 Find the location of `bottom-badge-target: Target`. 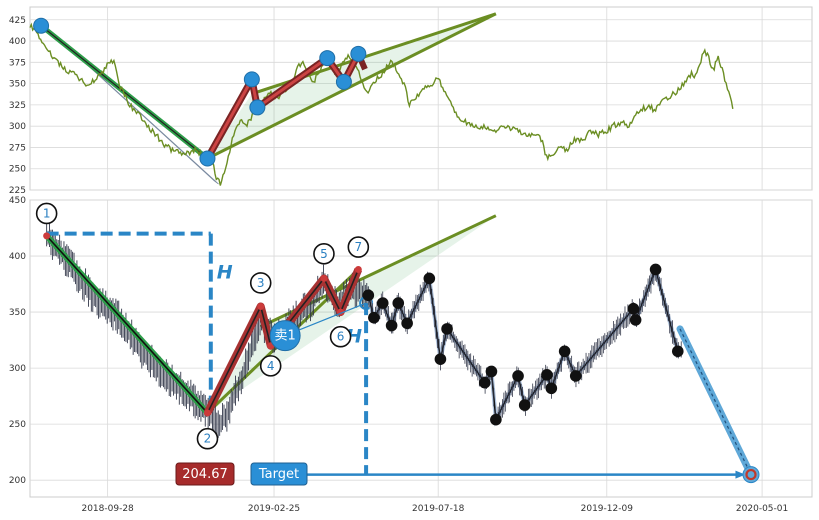

bottom-badge-target: Target is located at coordinates (278, 474).